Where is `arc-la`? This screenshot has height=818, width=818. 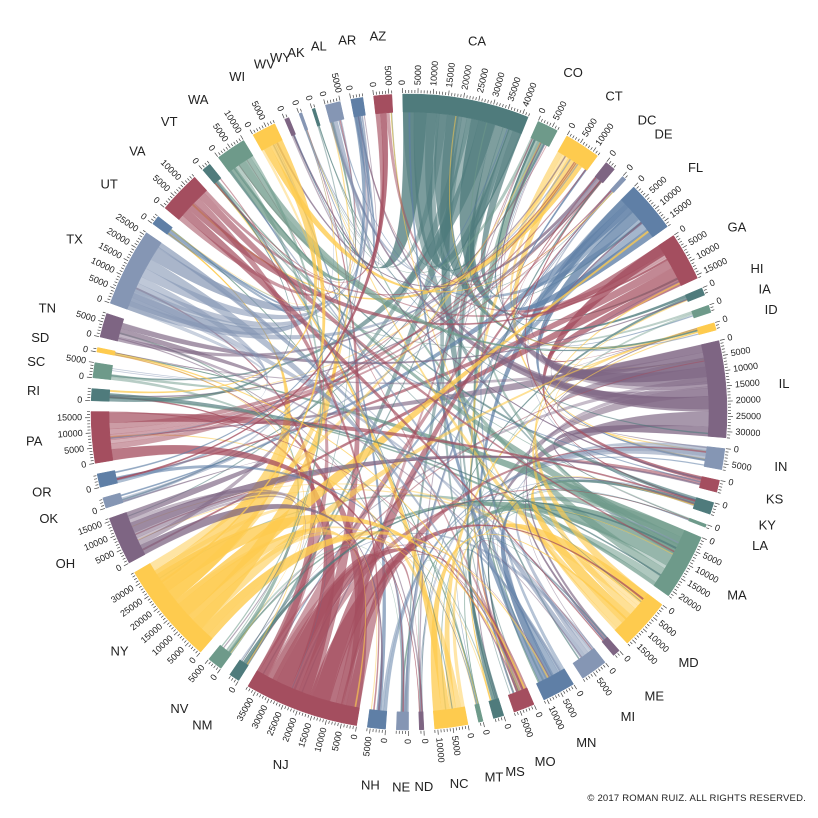
arc-la is located at coordinates (697, 522).